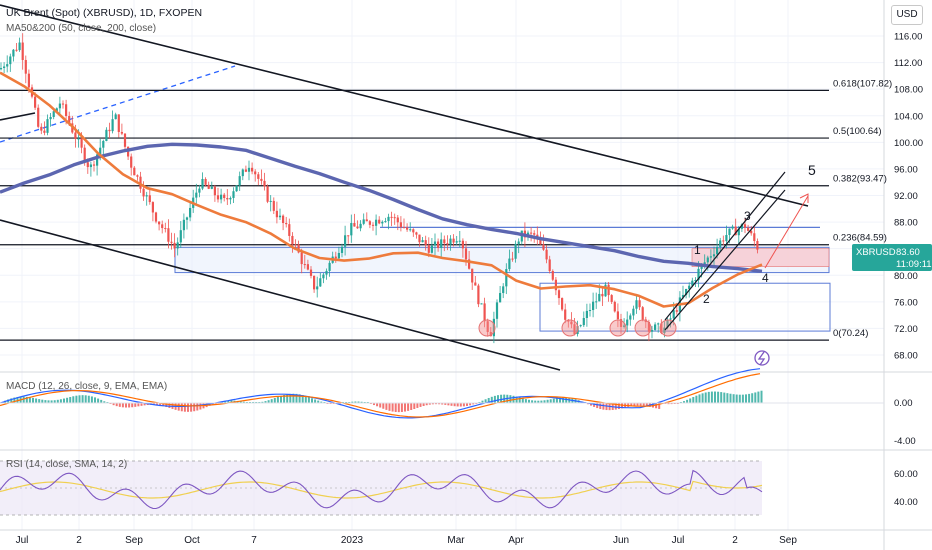  What do you see at coordinates (860, 179) in the screenshot?
I see `fib-level-label: 0.382(93.47)` at bounding box center [860, 179].